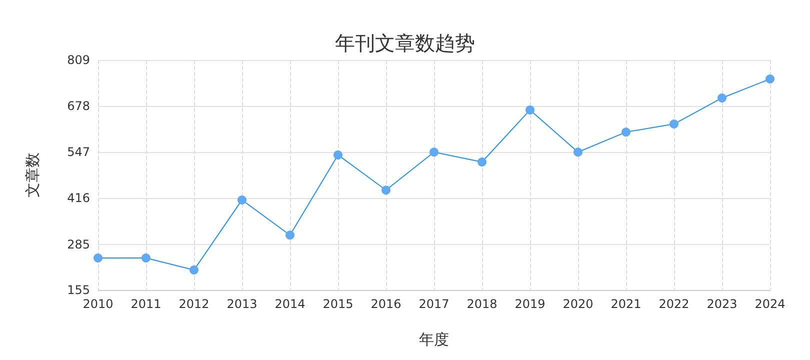 Image resolution: width=810 pixels, height=360 pixels. Describe the element at coordinates (626, 304) in the screenshot. I see `x-tick-label: 2021` at that location.